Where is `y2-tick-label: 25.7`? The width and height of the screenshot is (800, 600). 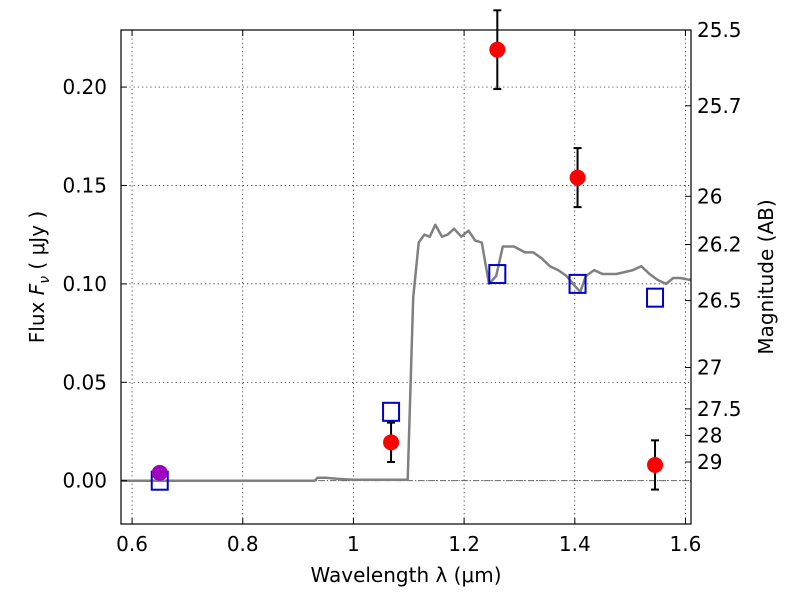
y2-tick-label: 25.7 is located at coordinates (719, 106).